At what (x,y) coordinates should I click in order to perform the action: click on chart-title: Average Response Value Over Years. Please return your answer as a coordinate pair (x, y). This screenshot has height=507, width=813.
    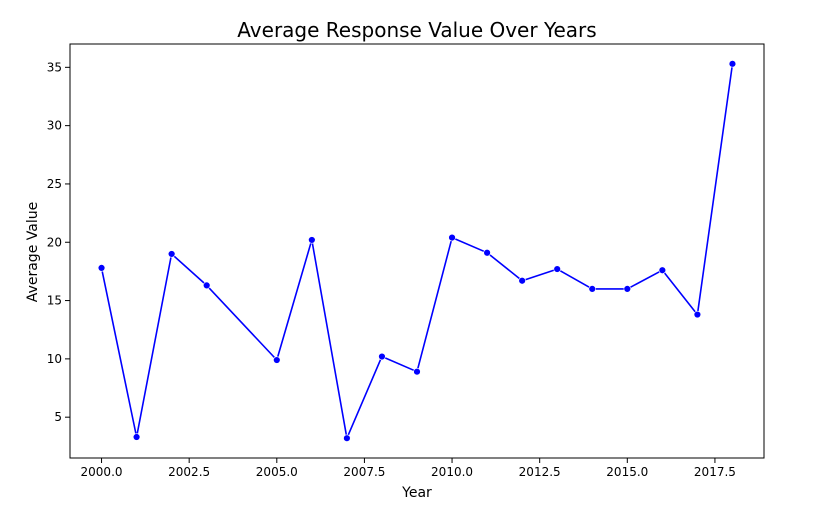
    Looking at the image, I should click on (416, 30).